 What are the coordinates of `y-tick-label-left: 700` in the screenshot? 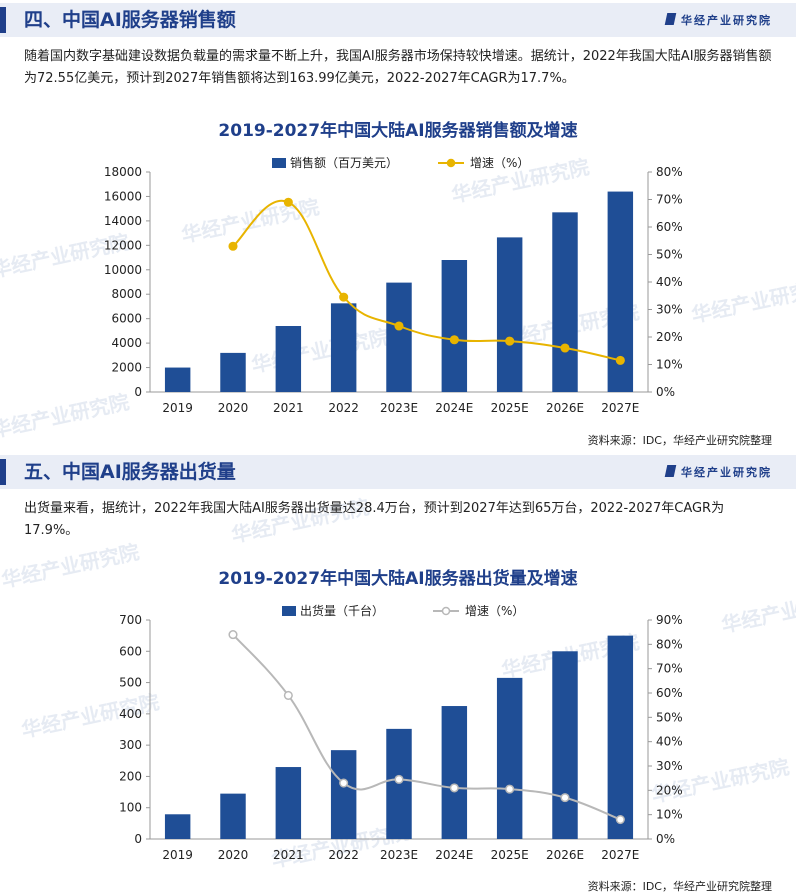 It's located at (130, 620).